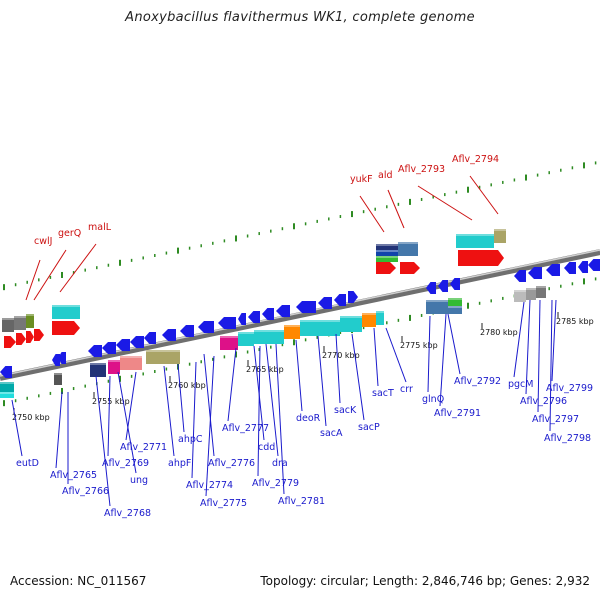 Image resolution: width=600 pixels, height=600 pixels. What do you see at coordinates (520, 384) in the screenshot?
I see `gene-label: pgcM` at bounding box center [520, 384].